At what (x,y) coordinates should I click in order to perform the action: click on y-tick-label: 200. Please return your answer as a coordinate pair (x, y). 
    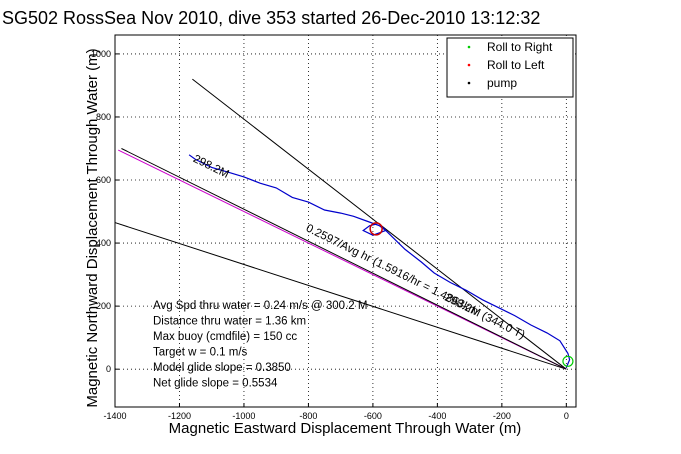
    Looking at the image, I should click on (103, 306).